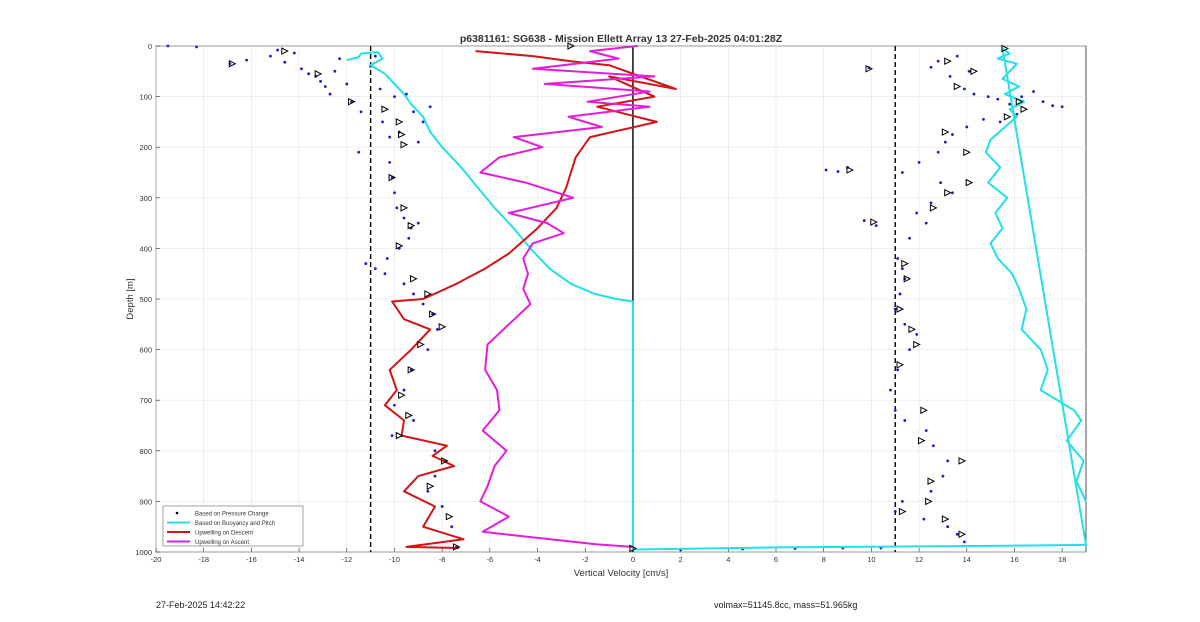 The height and width of the screenshot is (622, 1200). What do you see at coordinates (145, 97) in the screenshot?
I see `y-tick-label: 100` at bounding box center [145, 97].